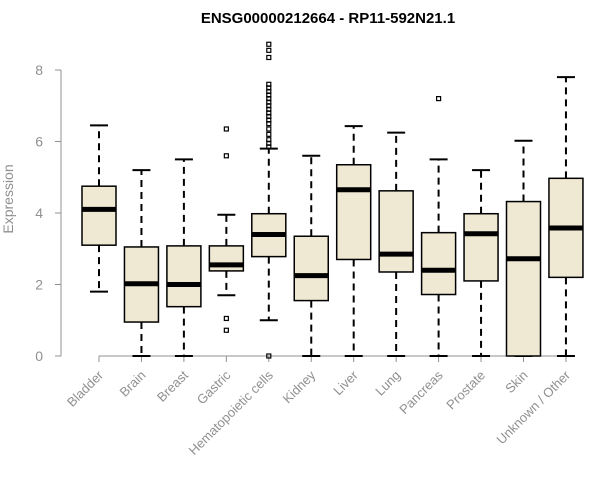 This screenshot has width=600, height=500. What do you see at coordinates (132, 384) in the screenshot?
I see `x-tick-label: Brain` at bounding box center [132, 384].